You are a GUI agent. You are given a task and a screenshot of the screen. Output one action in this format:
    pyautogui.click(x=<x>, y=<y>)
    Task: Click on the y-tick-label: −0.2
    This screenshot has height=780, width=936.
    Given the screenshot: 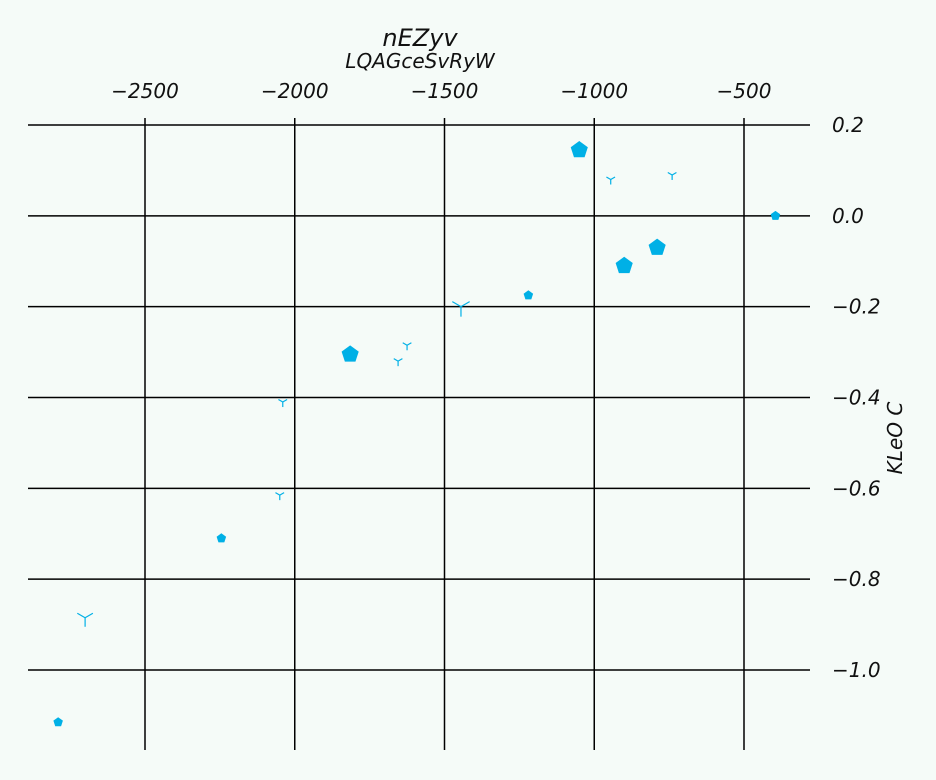 What is the action you would take?
    pyautogui.click(x=856, y=307)
    